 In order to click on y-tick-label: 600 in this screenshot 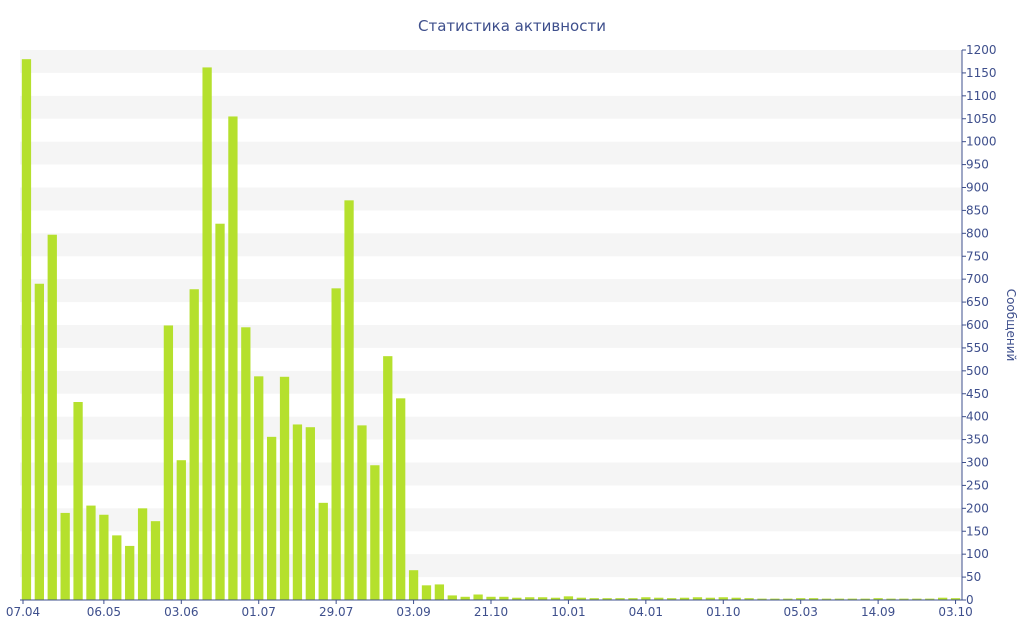, I will do `click(977, 325)`.